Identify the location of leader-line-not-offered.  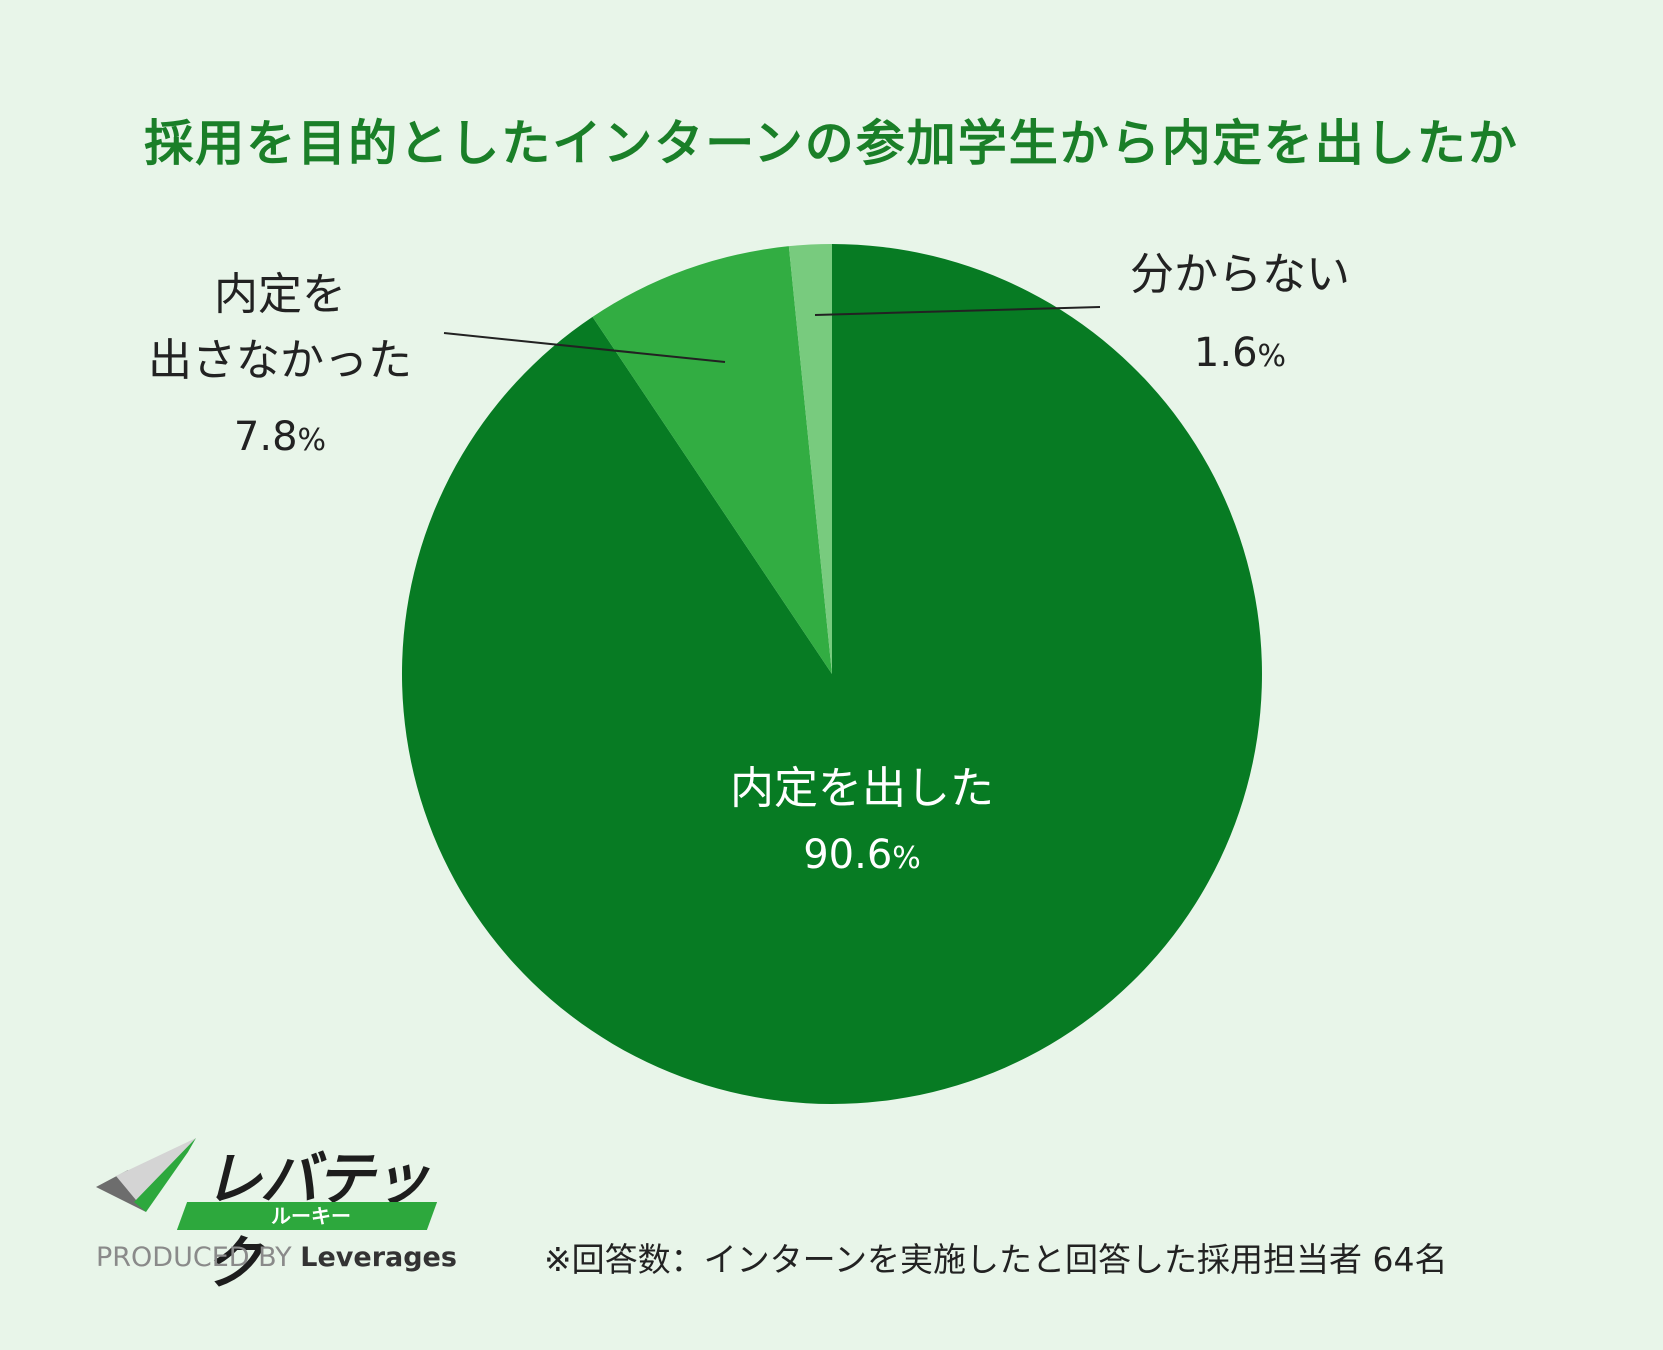
(584, 347).